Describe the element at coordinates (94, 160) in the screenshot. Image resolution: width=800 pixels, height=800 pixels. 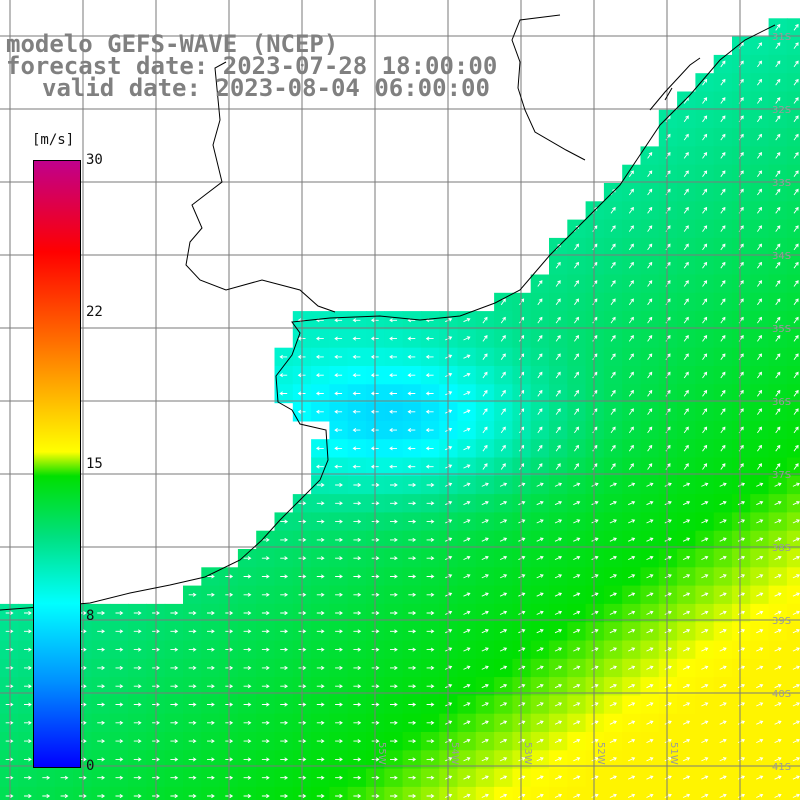
I see `colorbar-tick-30: 30` at that location.